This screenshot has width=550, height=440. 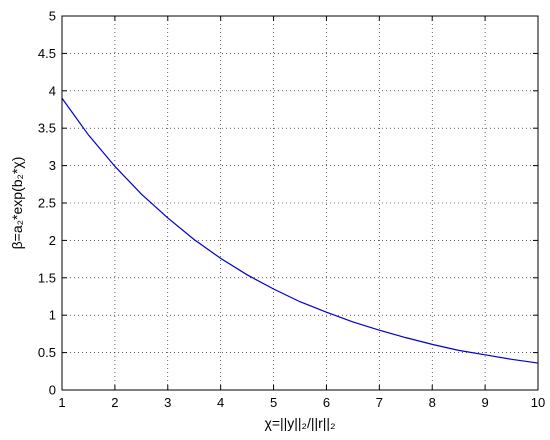 What do you see at coordinates (538, 402) in the screenshot?
I see `x-tick-label: 10` at bounding box center [538, 402].